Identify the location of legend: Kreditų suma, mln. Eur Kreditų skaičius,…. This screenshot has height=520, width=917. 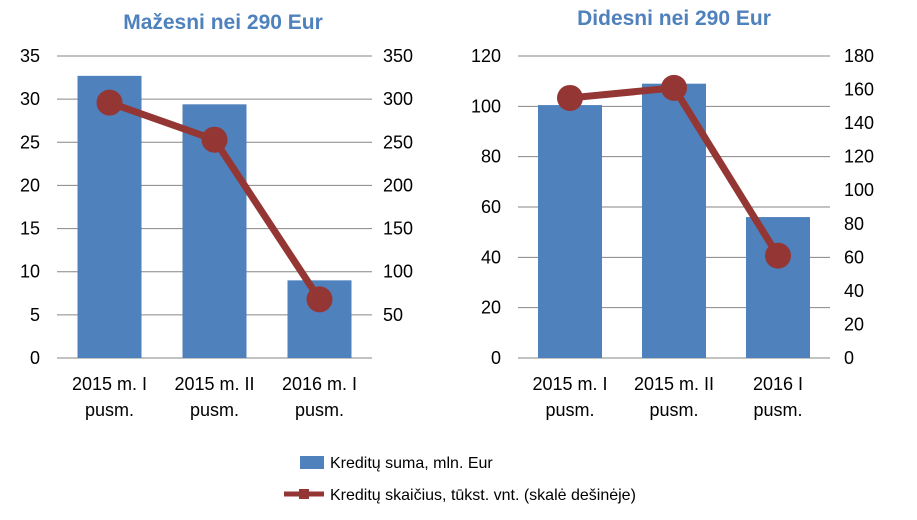
(460, 479).